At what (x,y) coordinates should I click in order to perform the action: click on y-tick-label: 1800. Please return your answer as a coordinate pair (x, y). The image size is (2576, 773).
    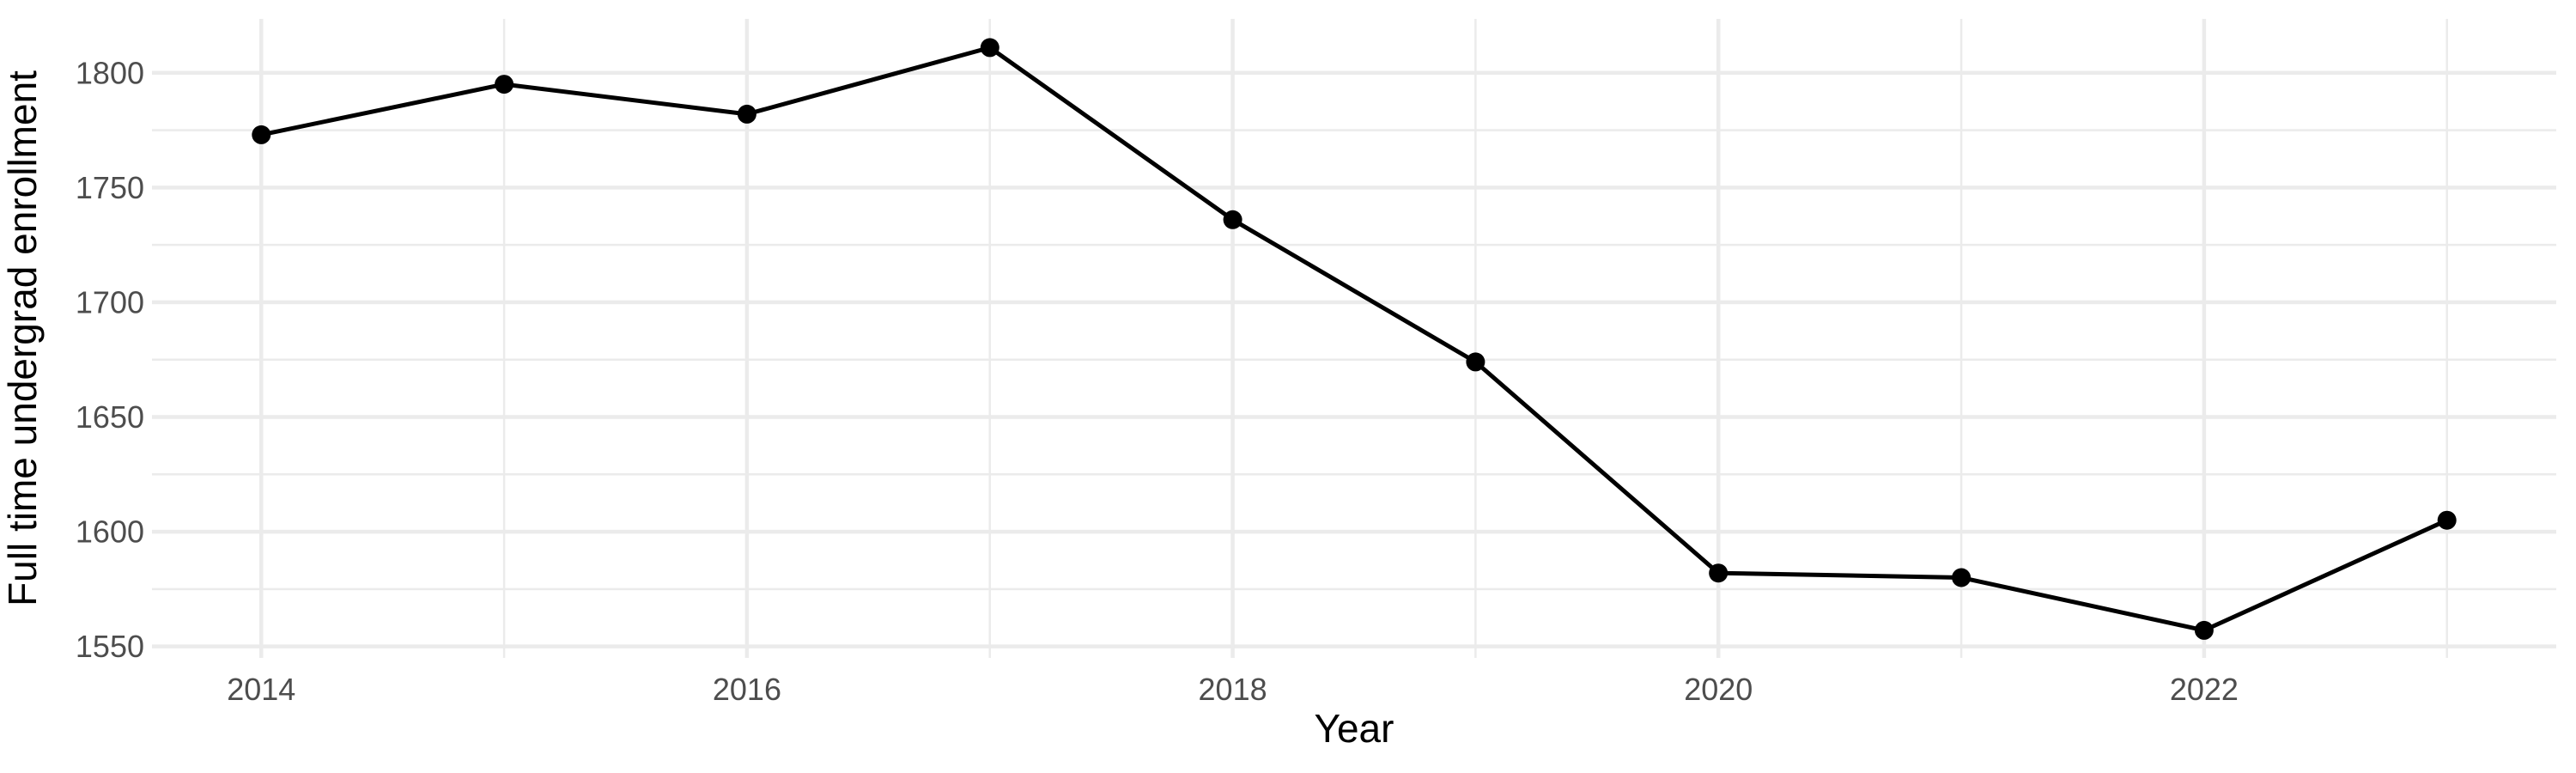
    Looking at the image, I should click on (110, 72).